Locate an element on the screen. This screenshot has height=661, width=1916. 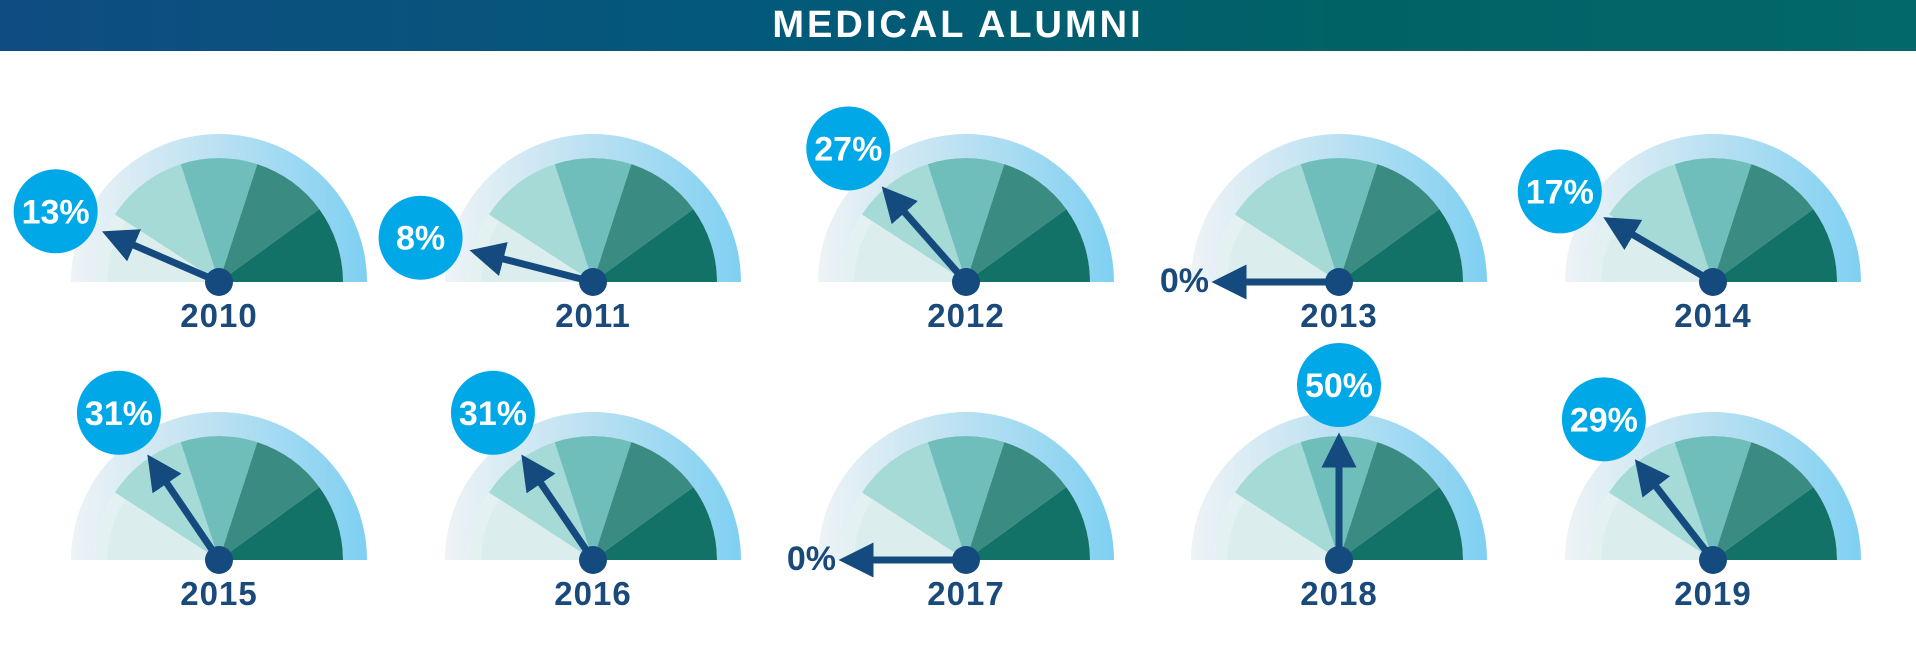
gauge-2016: 2016 31% is located at coordinates (593, 491).